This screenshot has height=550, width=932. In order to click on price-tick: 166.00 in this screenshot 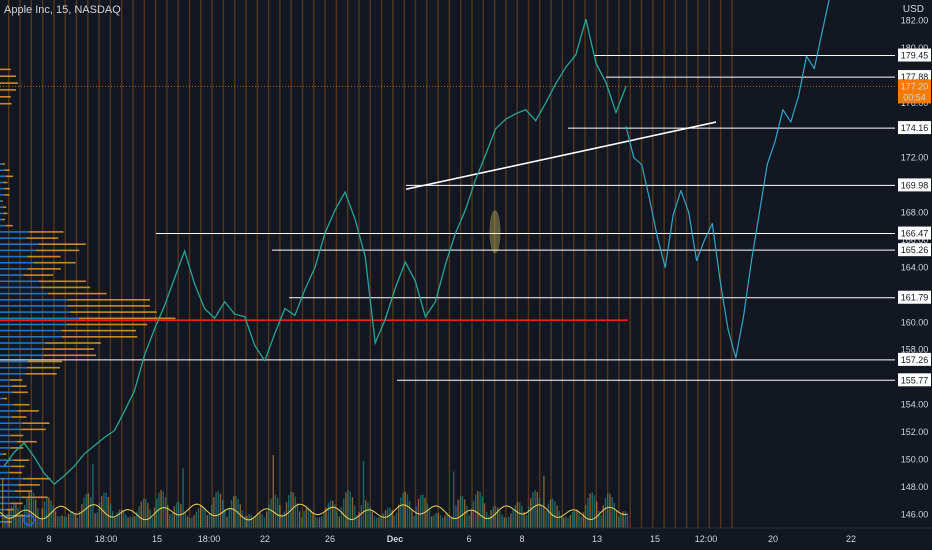, I will do `click(915, 240)`.